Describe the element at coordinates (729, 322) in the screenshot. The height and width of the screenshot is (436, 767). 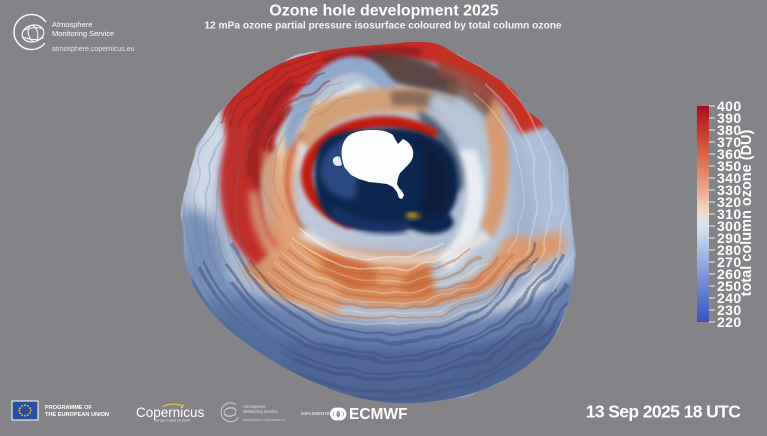
I see `svg-text: 220` at that location.